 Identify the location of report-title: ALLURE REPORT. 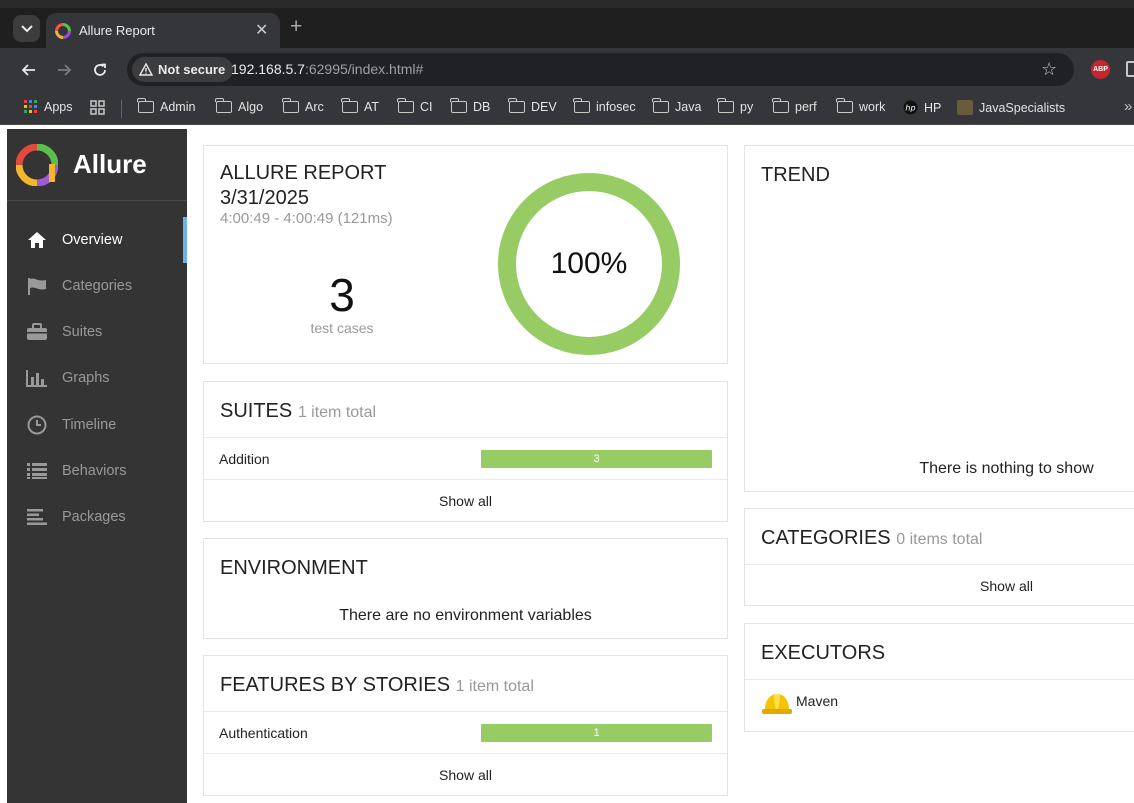
(303, 173).